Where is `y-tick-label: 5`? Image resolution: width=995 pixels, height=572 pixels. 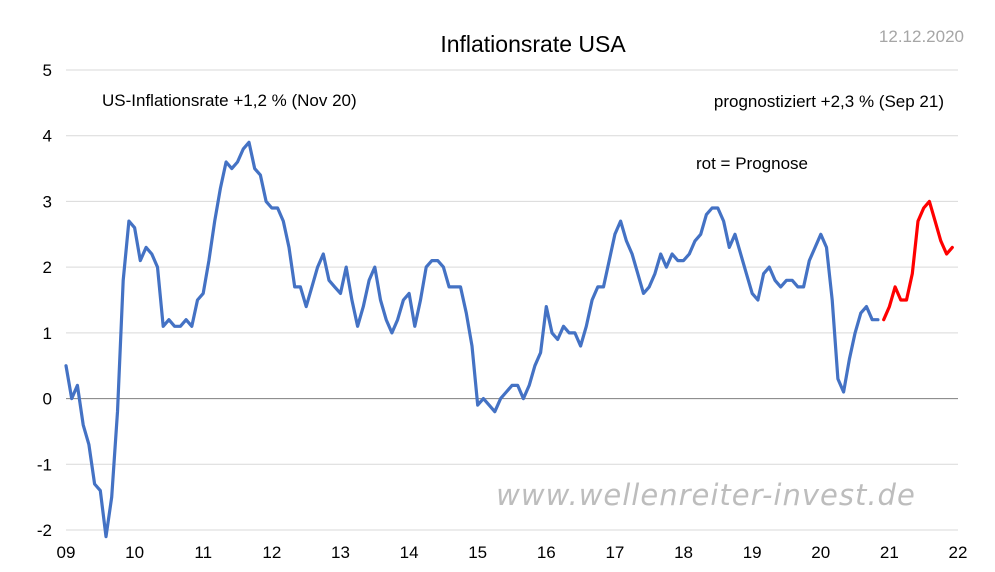
y-tick-label: 5 is located at coordinates (47, 70).